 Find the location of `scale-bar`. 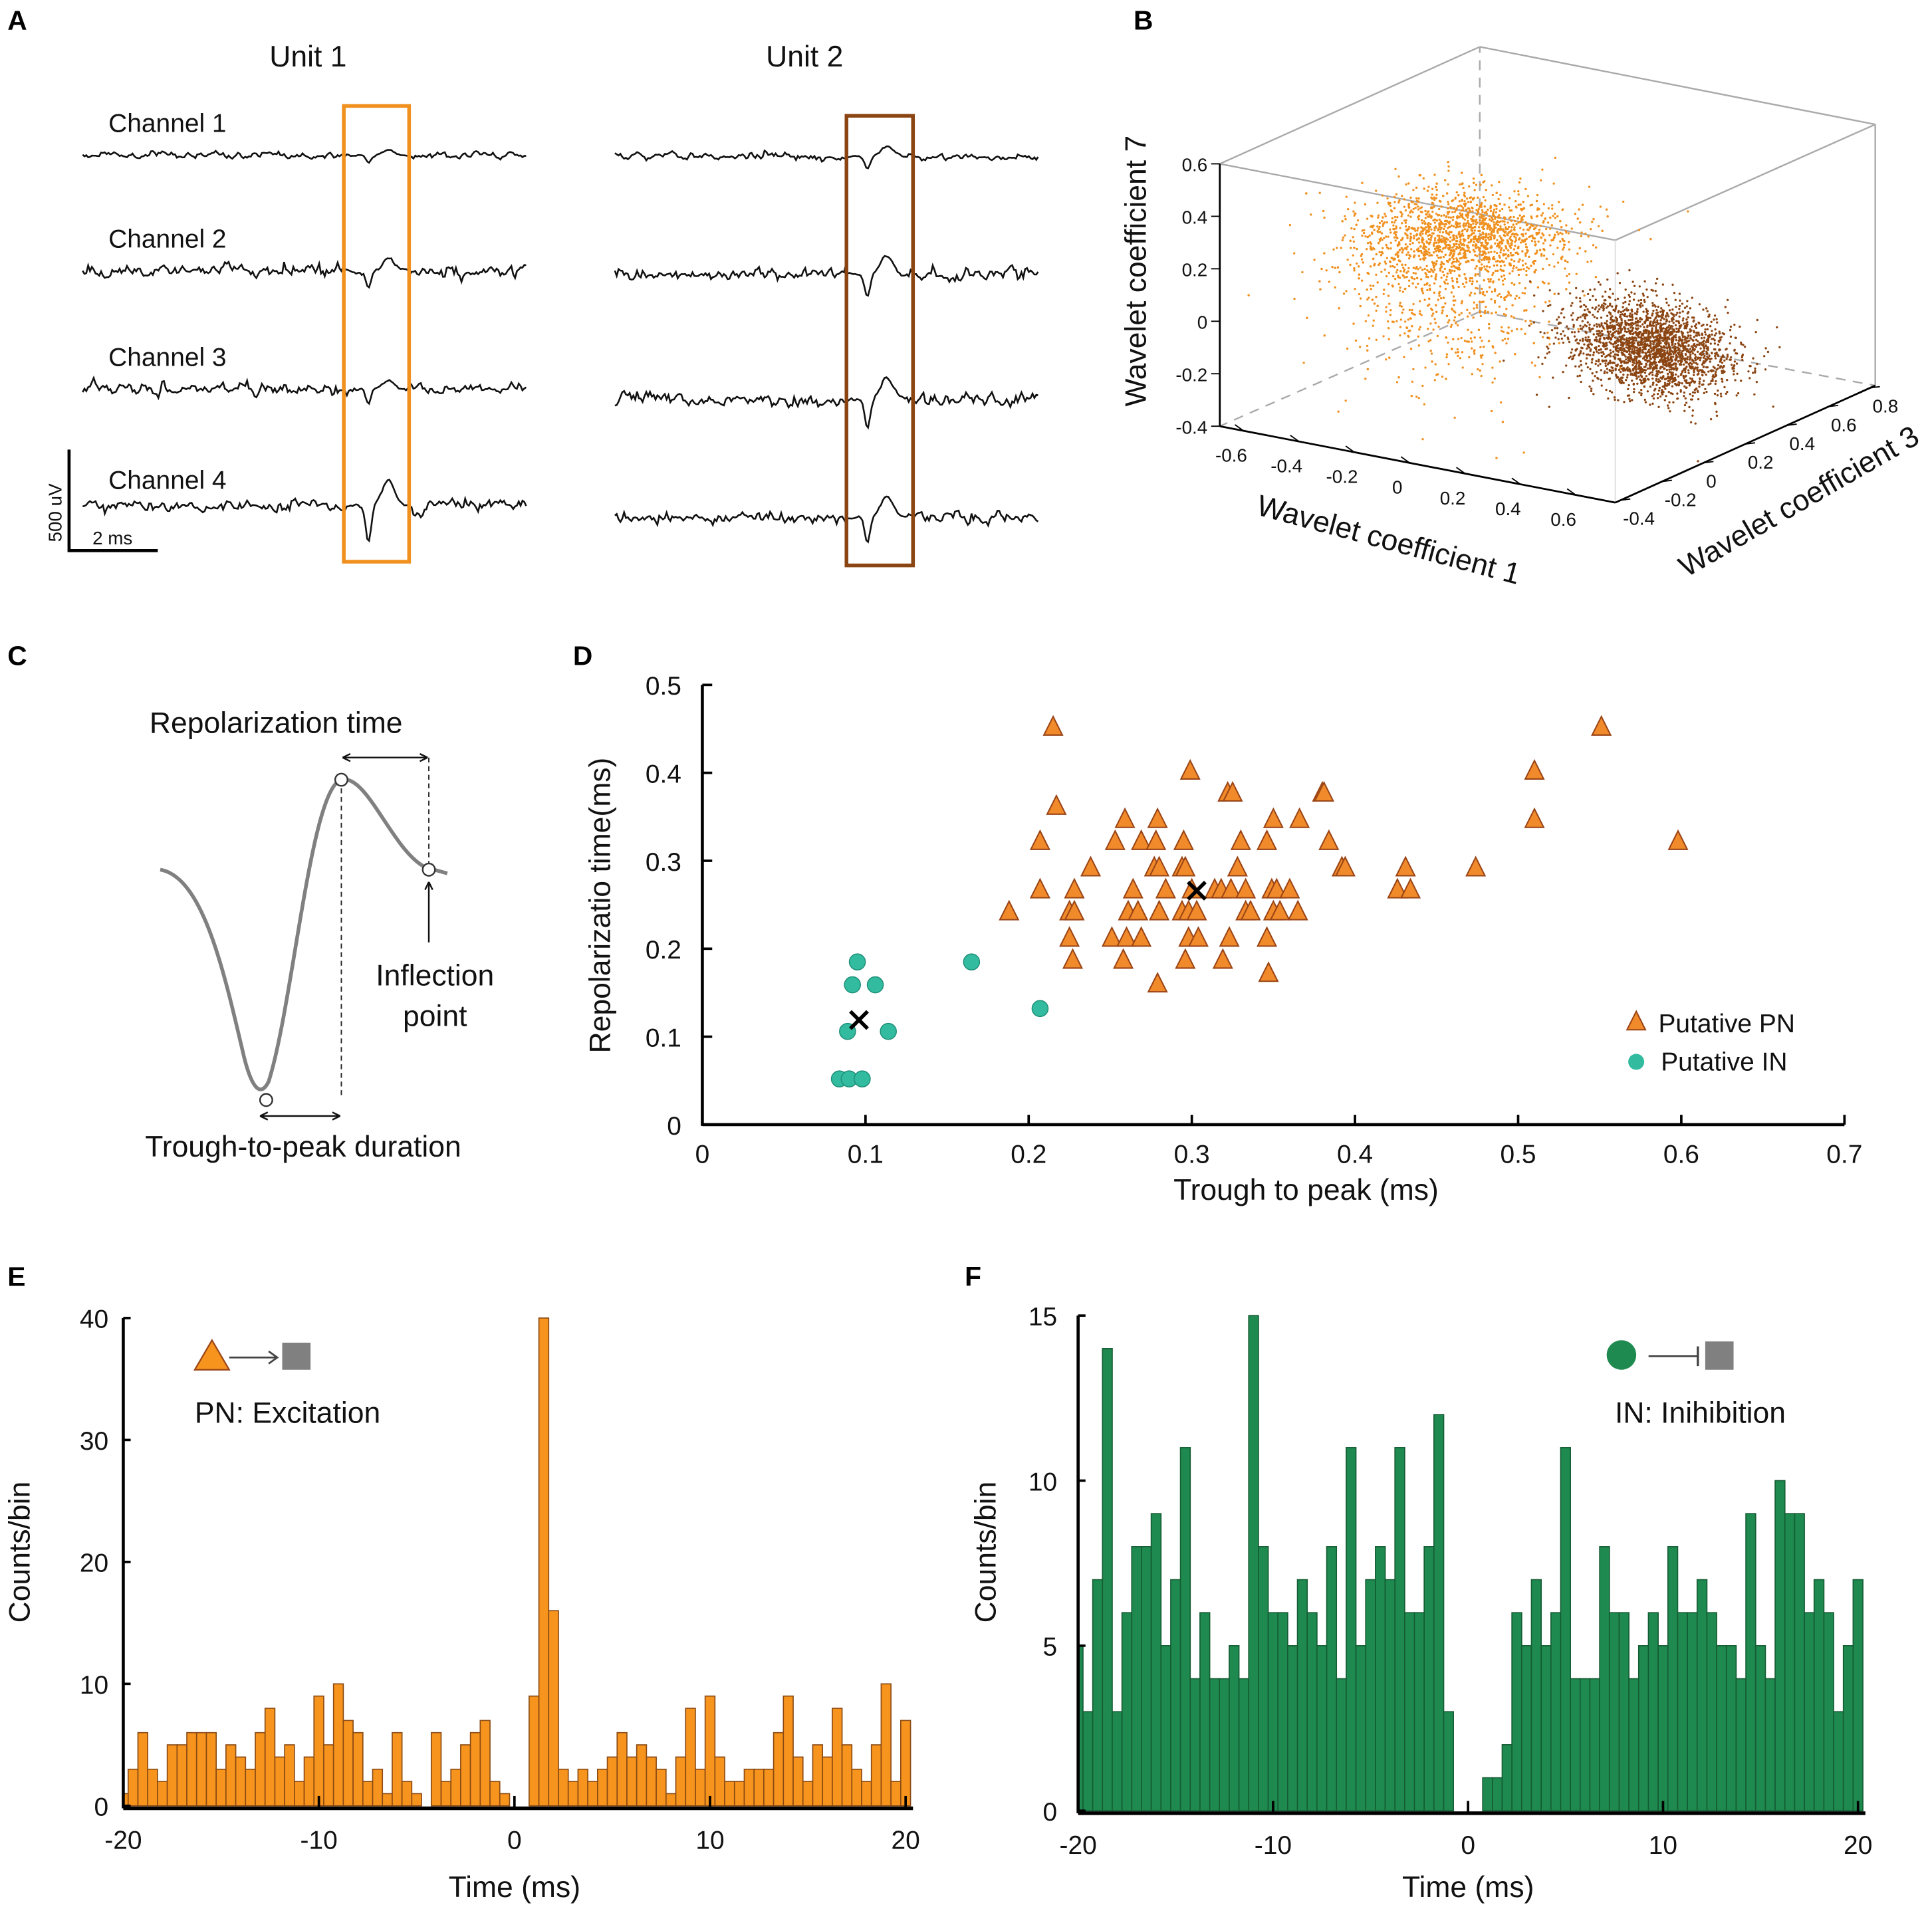

scale-bar is located at coordinates (112, 500).